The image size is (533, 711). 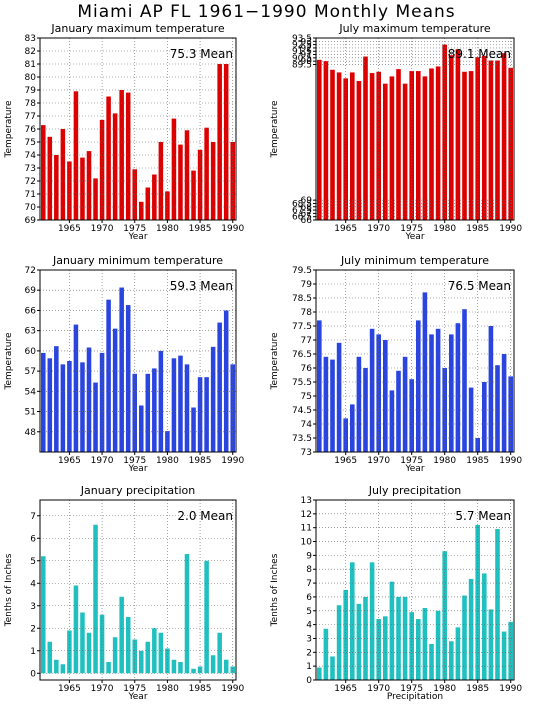 I want to click on y-tick-label: 77, so click(x=306, y=341).